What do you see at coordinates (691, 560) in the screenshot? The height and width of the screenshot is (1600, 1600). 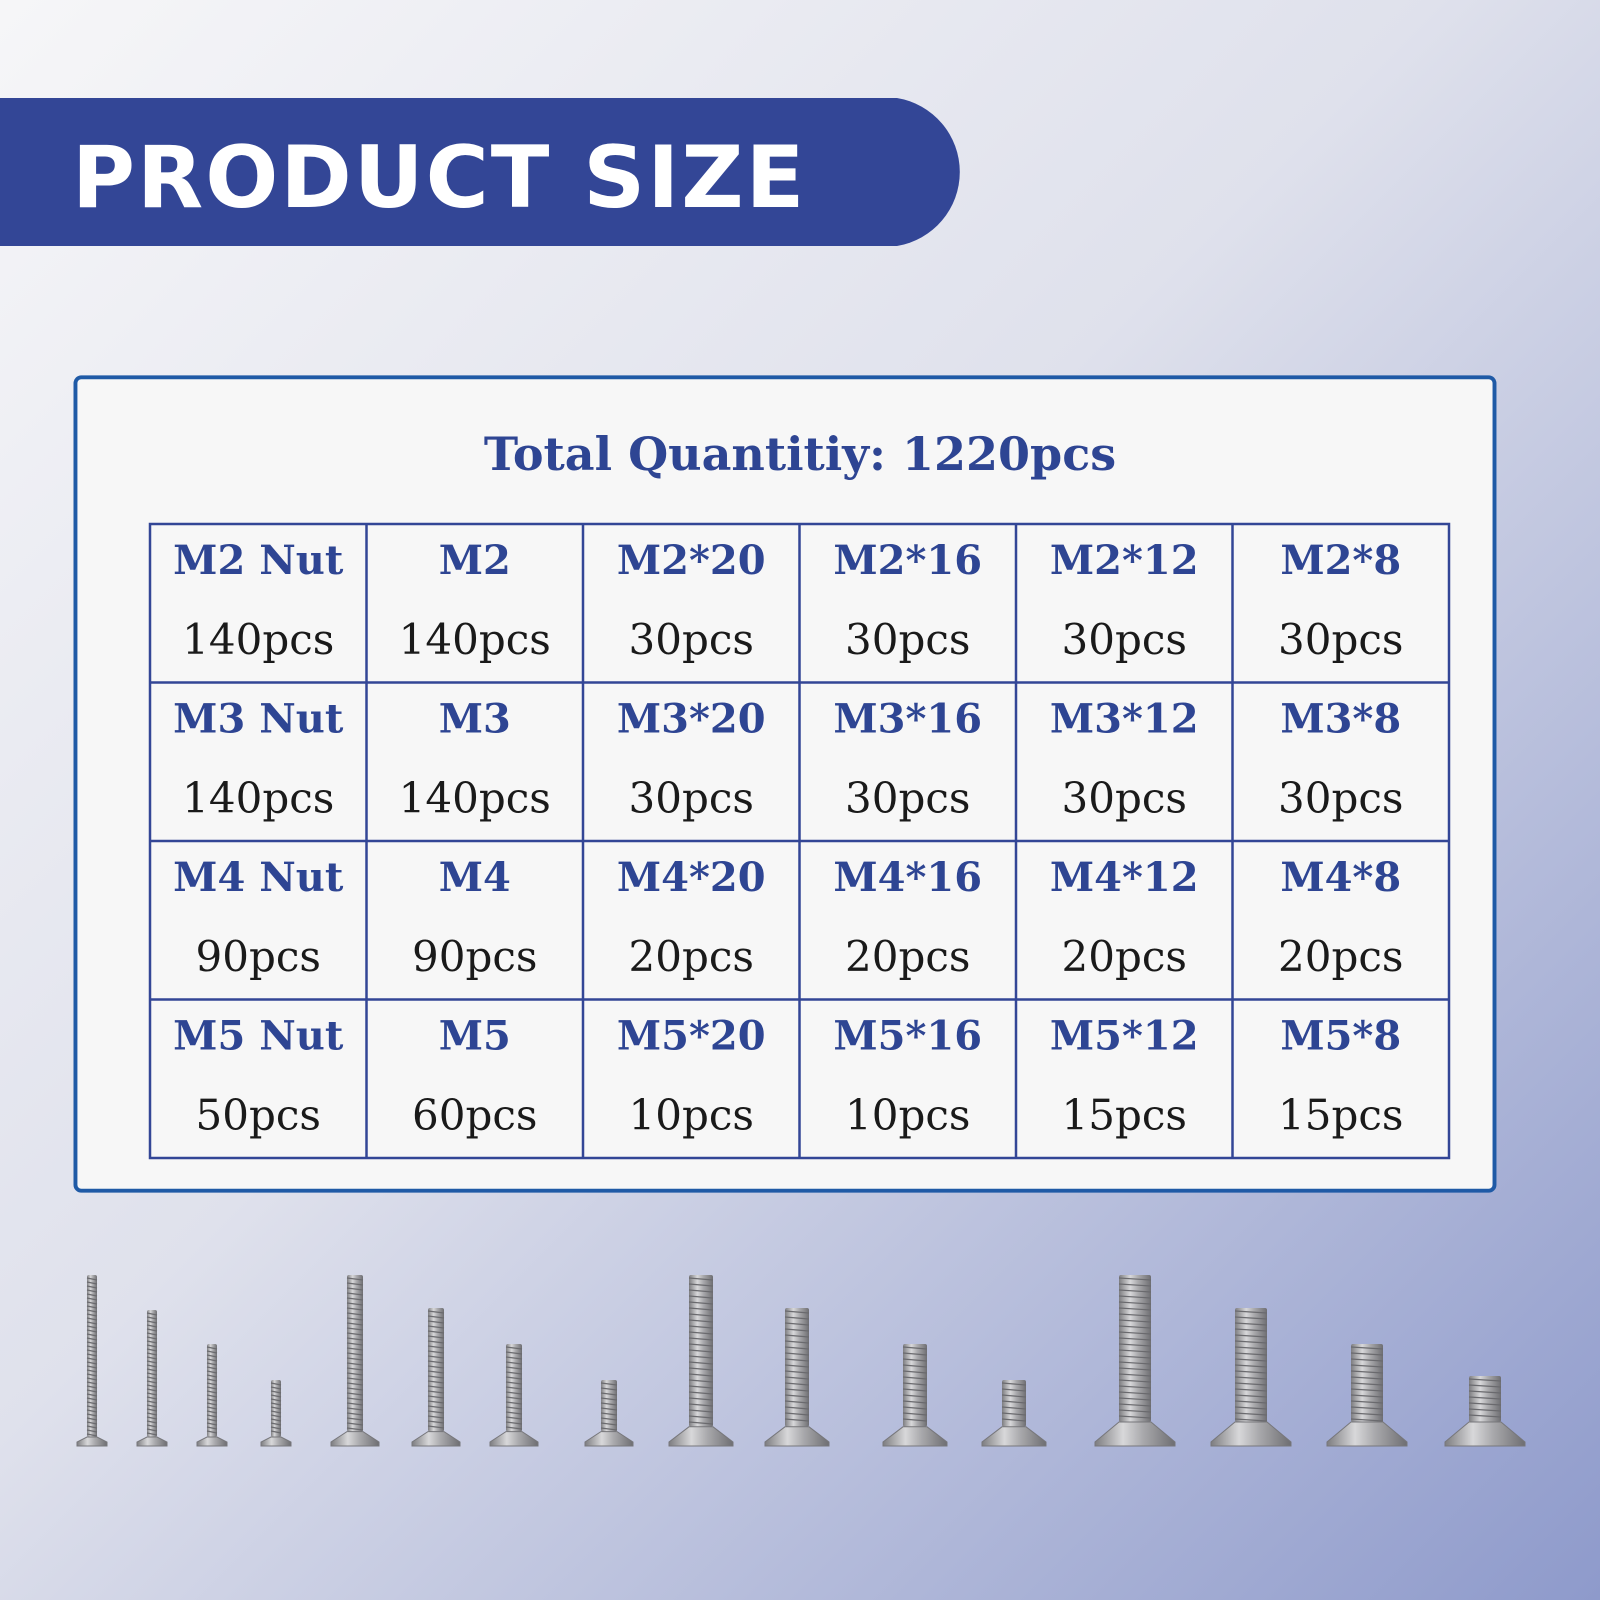 I see `cell-name: M2*20` at bounding box center [691, 560].